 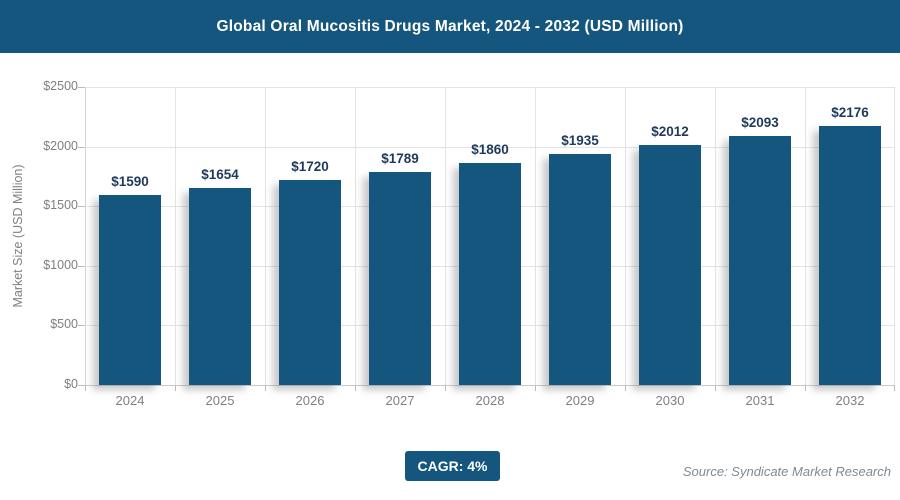 I want to click on bar-value-label-2024: $1590, so click(x=130, y=182).